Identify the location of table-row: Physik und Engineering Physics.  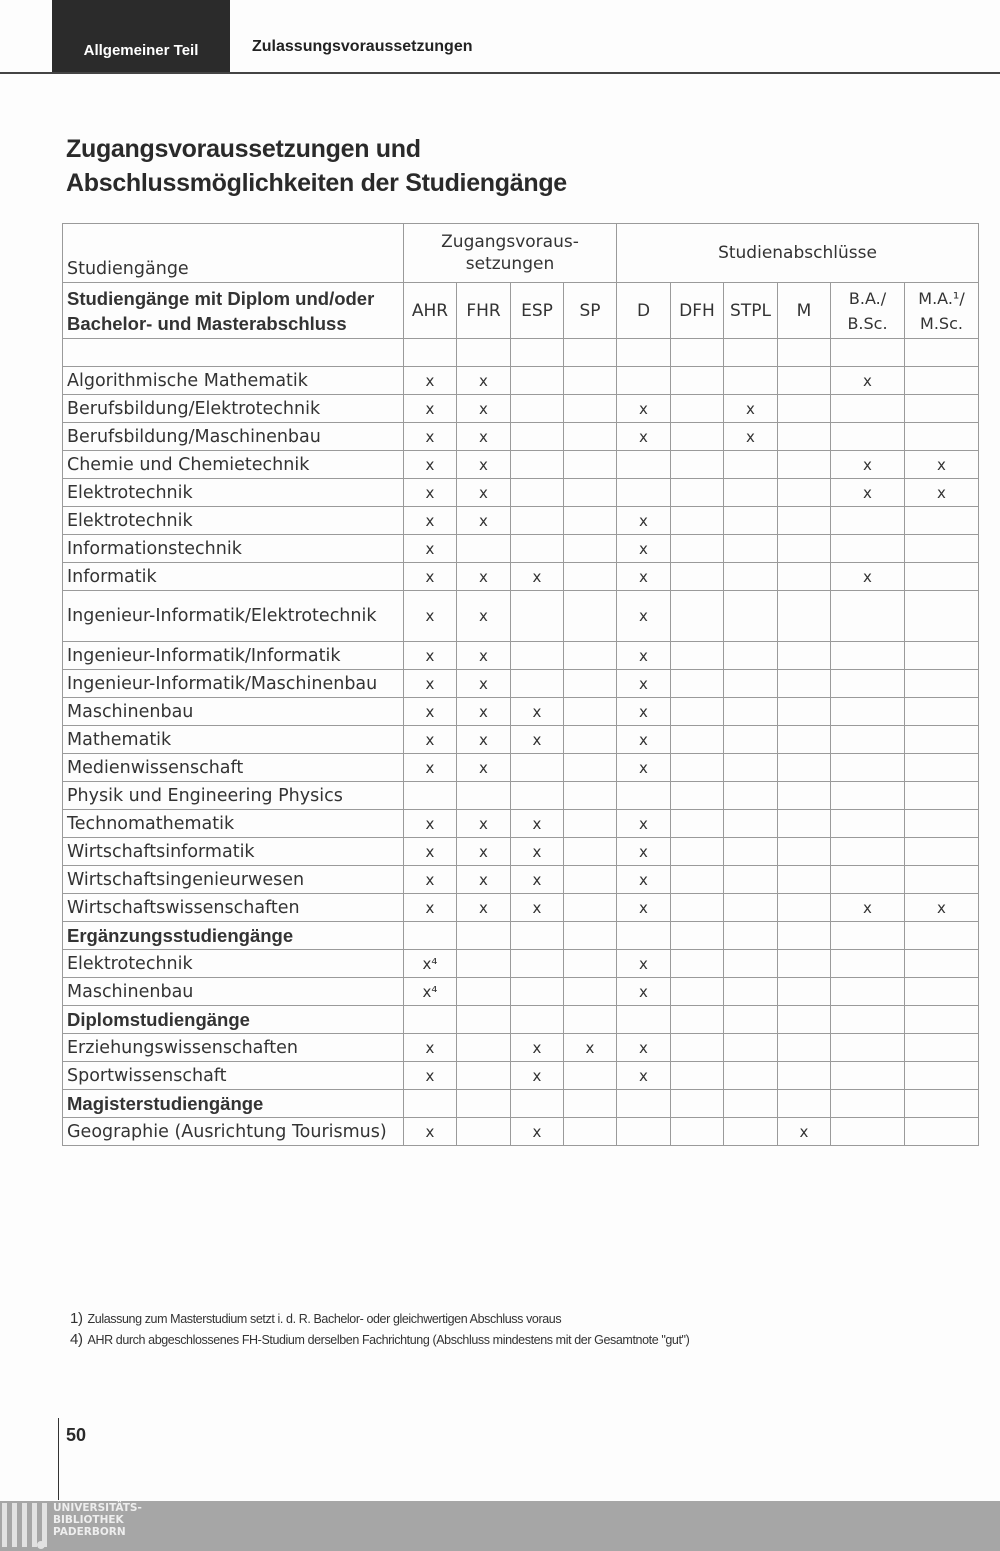
(520, 795).